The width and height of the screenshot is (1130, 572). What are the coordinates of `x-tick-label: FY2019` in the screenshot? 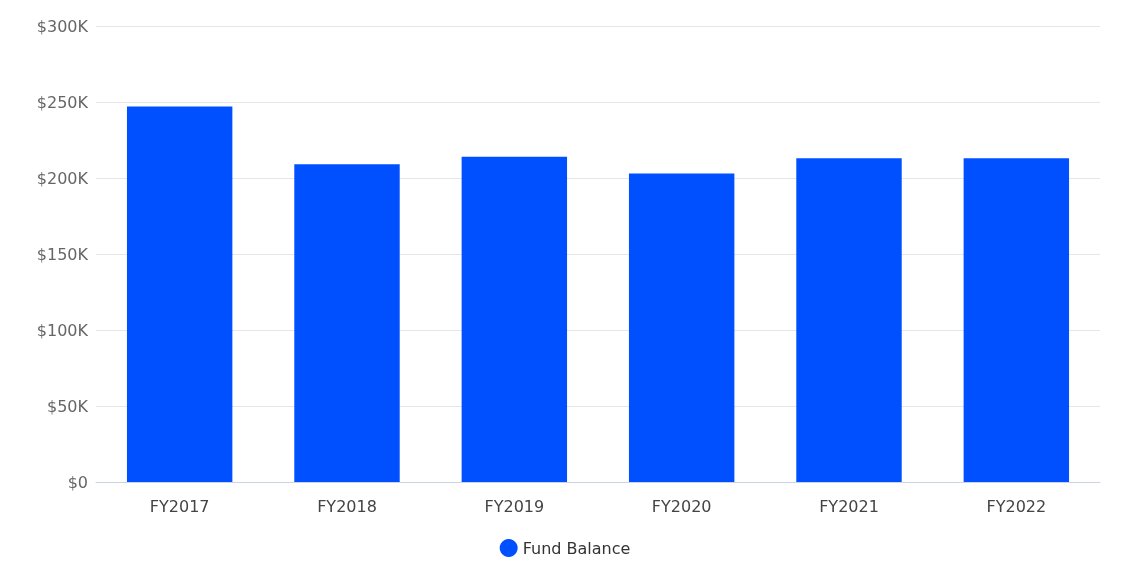 It's located at (514, 506).